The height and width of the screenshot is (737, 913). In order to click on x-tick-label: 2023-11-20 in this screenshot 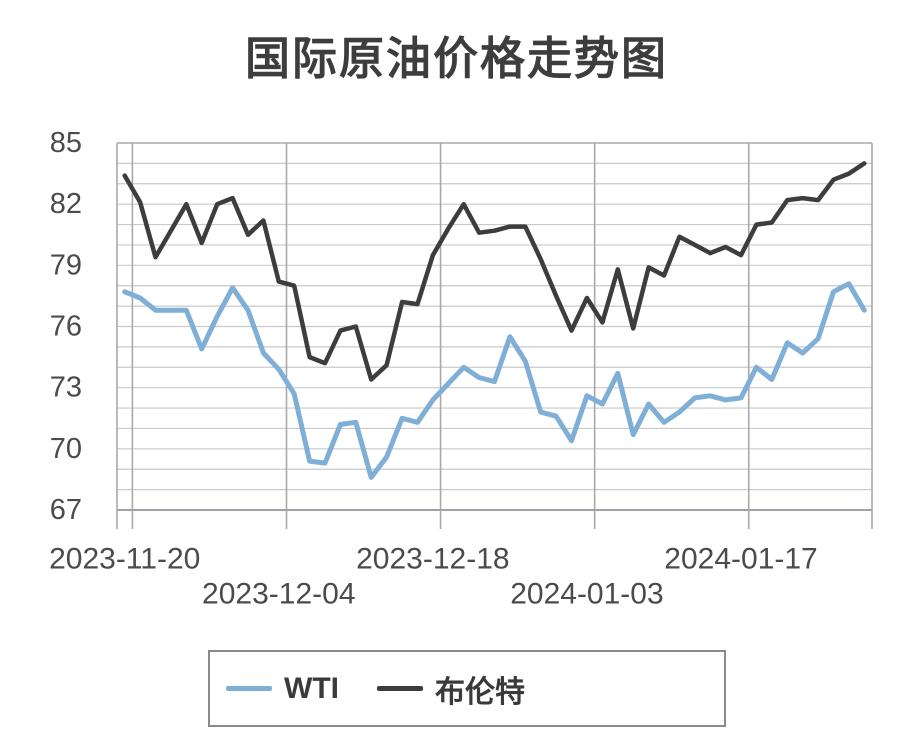, I will do `click(124, 559)`.